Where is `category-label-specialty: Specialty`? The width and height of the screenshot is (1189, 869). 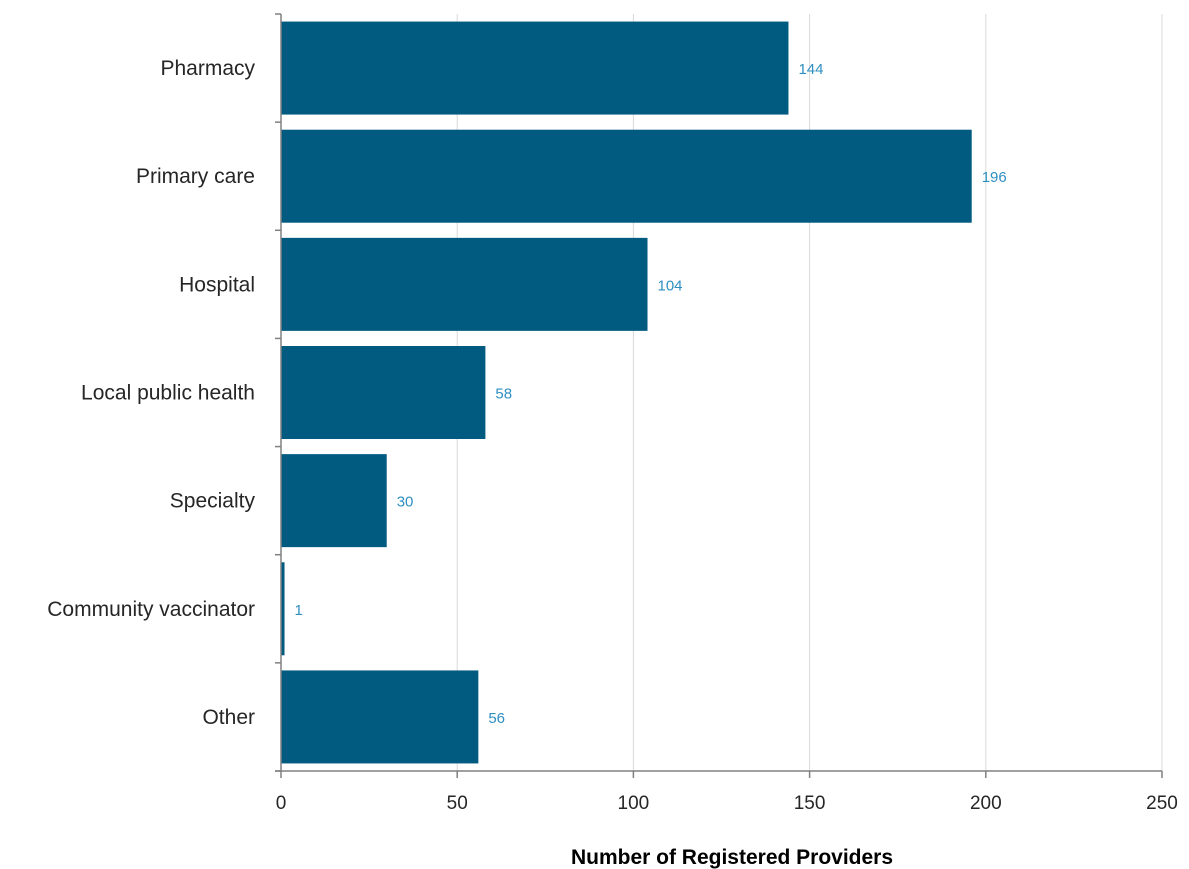 category-label-specialty: Specialty is located at coordinates (213, 501).